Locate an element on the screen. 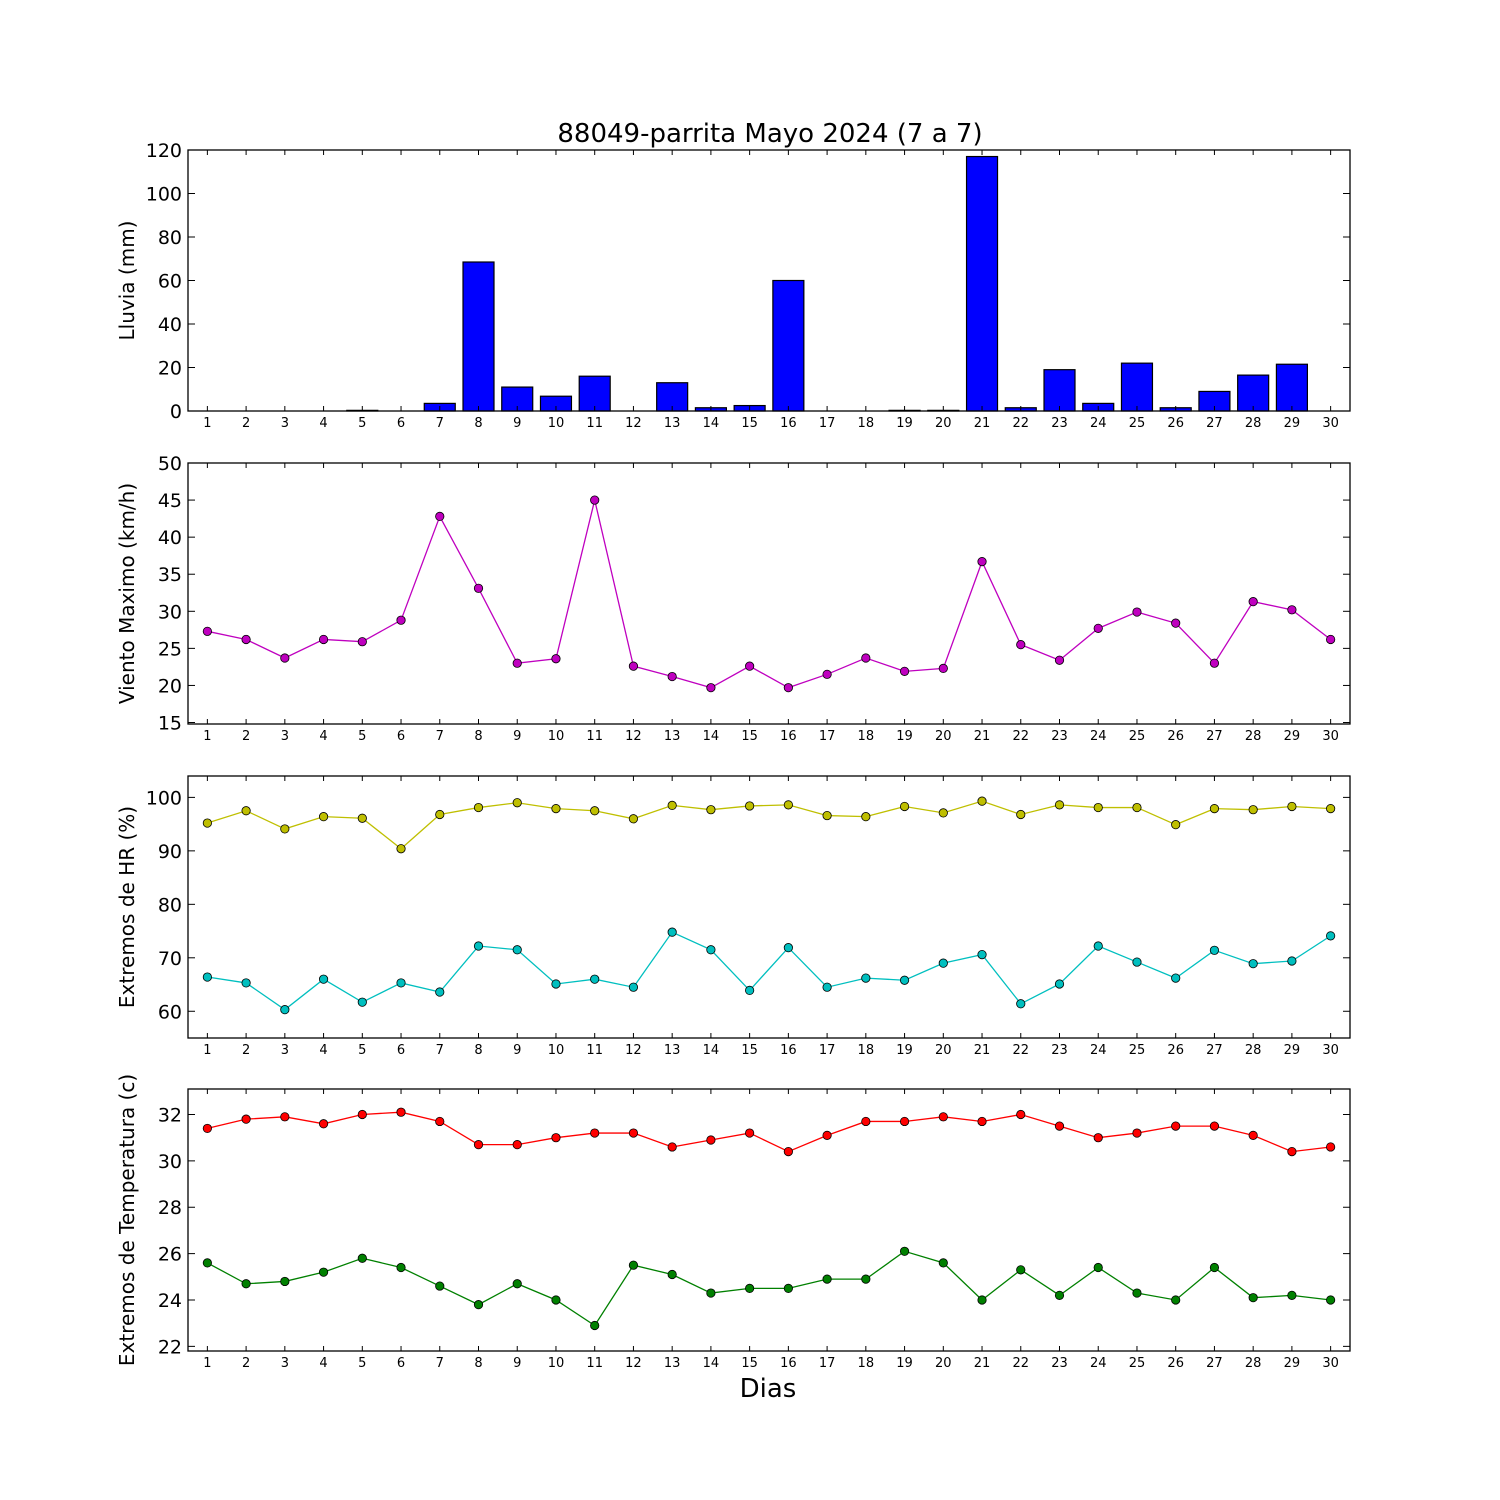 Image resolution: width=1500 pixels, height=1500 pixels. y-axis-label: Lluvia (mm) is located at coordinates (127, 281).